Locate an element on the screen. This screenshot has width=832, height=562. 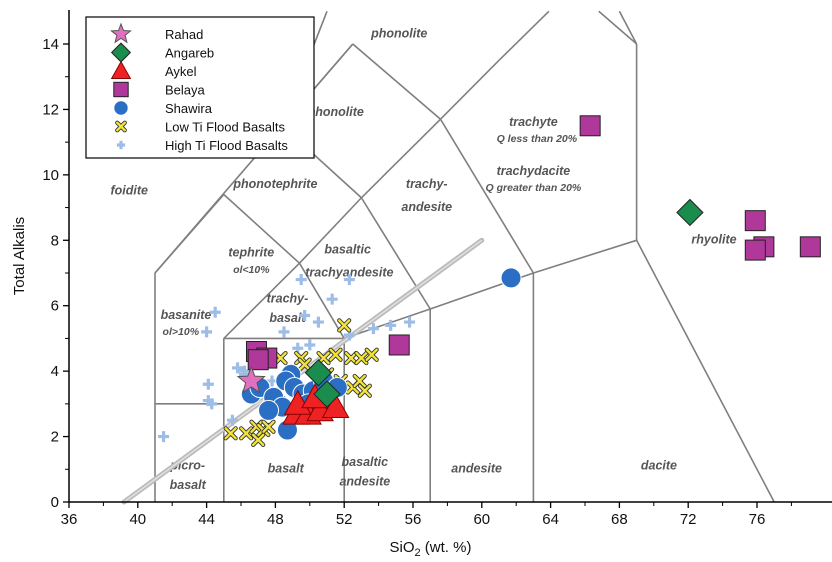
legend-marker-belaya is located at coordinates (121, 89).